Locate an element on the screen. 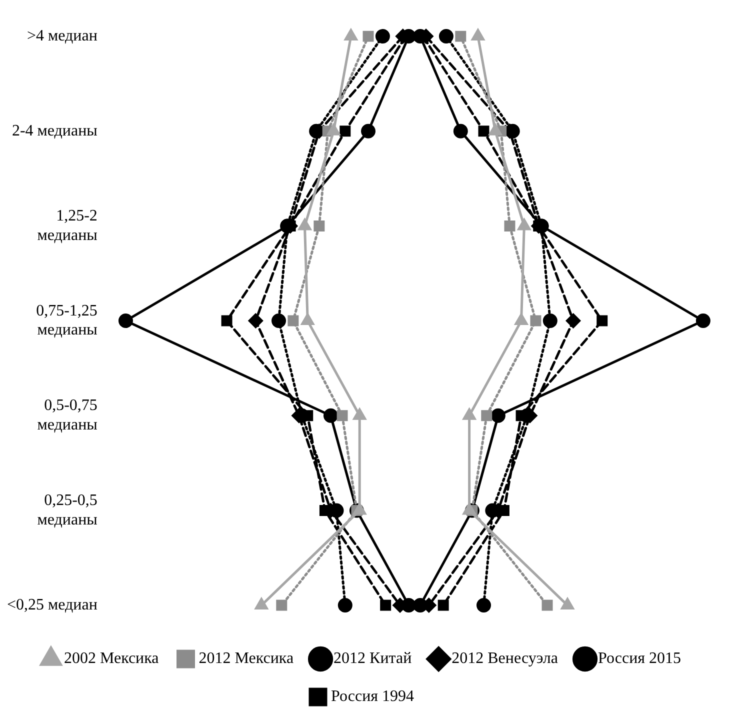  y-tick-label: 2-4 медианы is located at coordinates (55, 131).